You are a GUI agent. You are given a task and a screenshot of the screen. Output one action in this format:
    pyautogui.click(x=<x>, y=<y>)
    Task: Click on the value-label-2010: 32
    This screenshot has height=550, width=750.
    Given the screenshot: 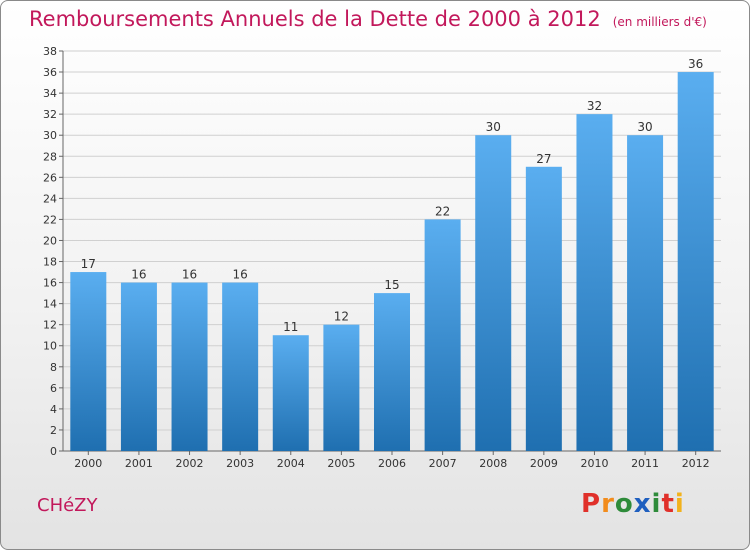 What is the action you would take?
    pyautogui.click(x=594, y=106)
    